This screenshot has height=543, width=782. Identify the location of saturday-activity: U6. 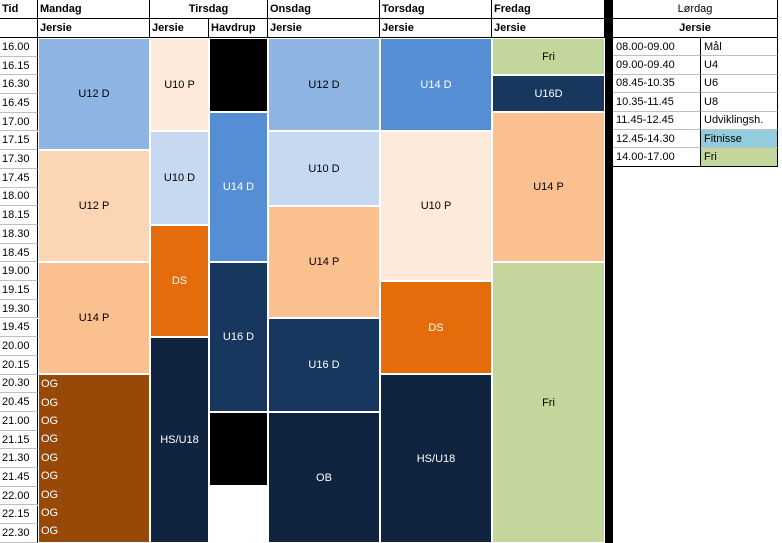
(739, 84).